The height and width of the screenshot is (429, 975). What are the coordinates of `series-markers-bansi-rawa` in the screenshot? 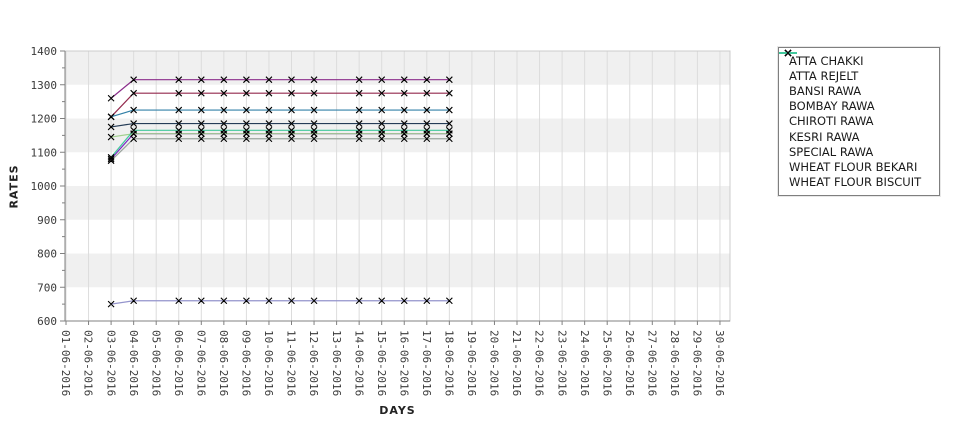 It's located at (280, 125).